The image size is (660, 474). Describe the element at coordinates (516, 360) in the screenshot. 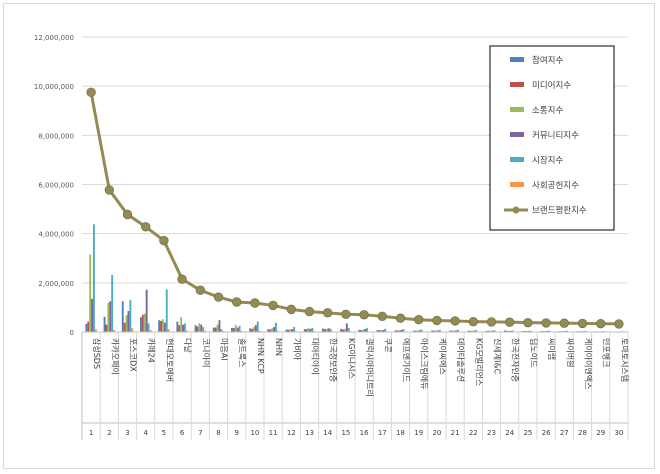

I see `x-tick-label: 한국전자인증` at that location.